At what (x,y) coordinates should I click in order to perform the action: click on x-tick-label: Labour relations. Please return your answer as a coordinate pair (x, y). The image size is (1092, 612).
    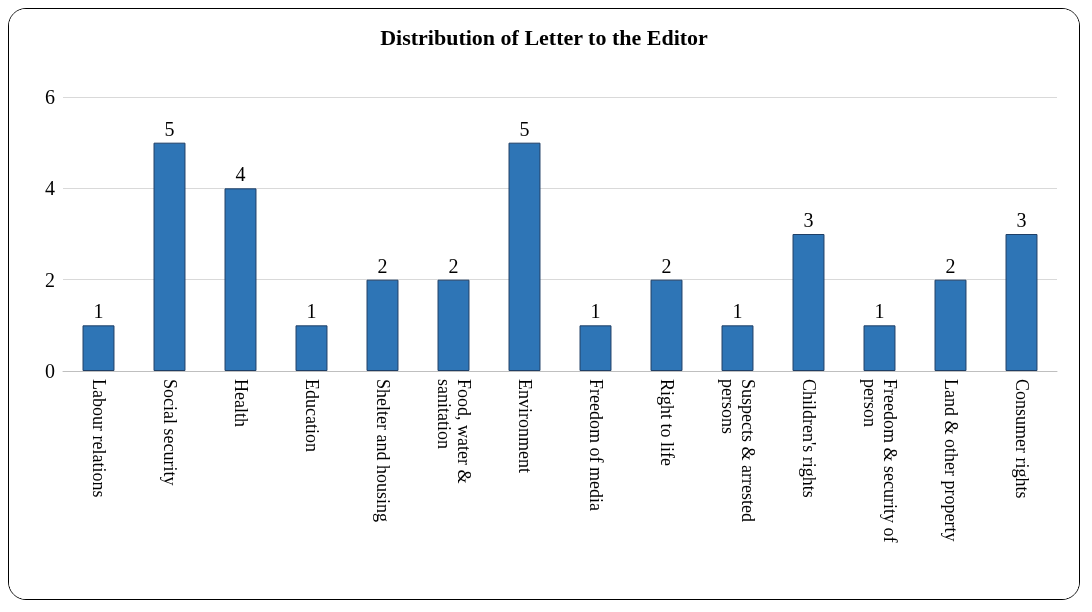
    Looking at the image, I should click on (98, 438).